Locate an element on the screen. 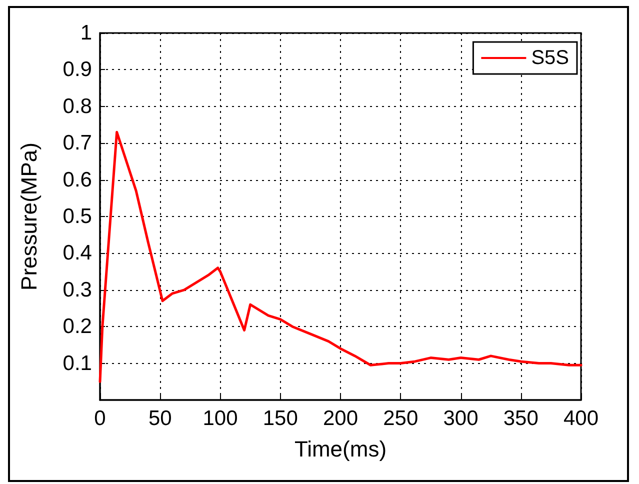 This screenshot has width=639, height=484. x-tick-label: 0 is located at coordinates (100, 418).